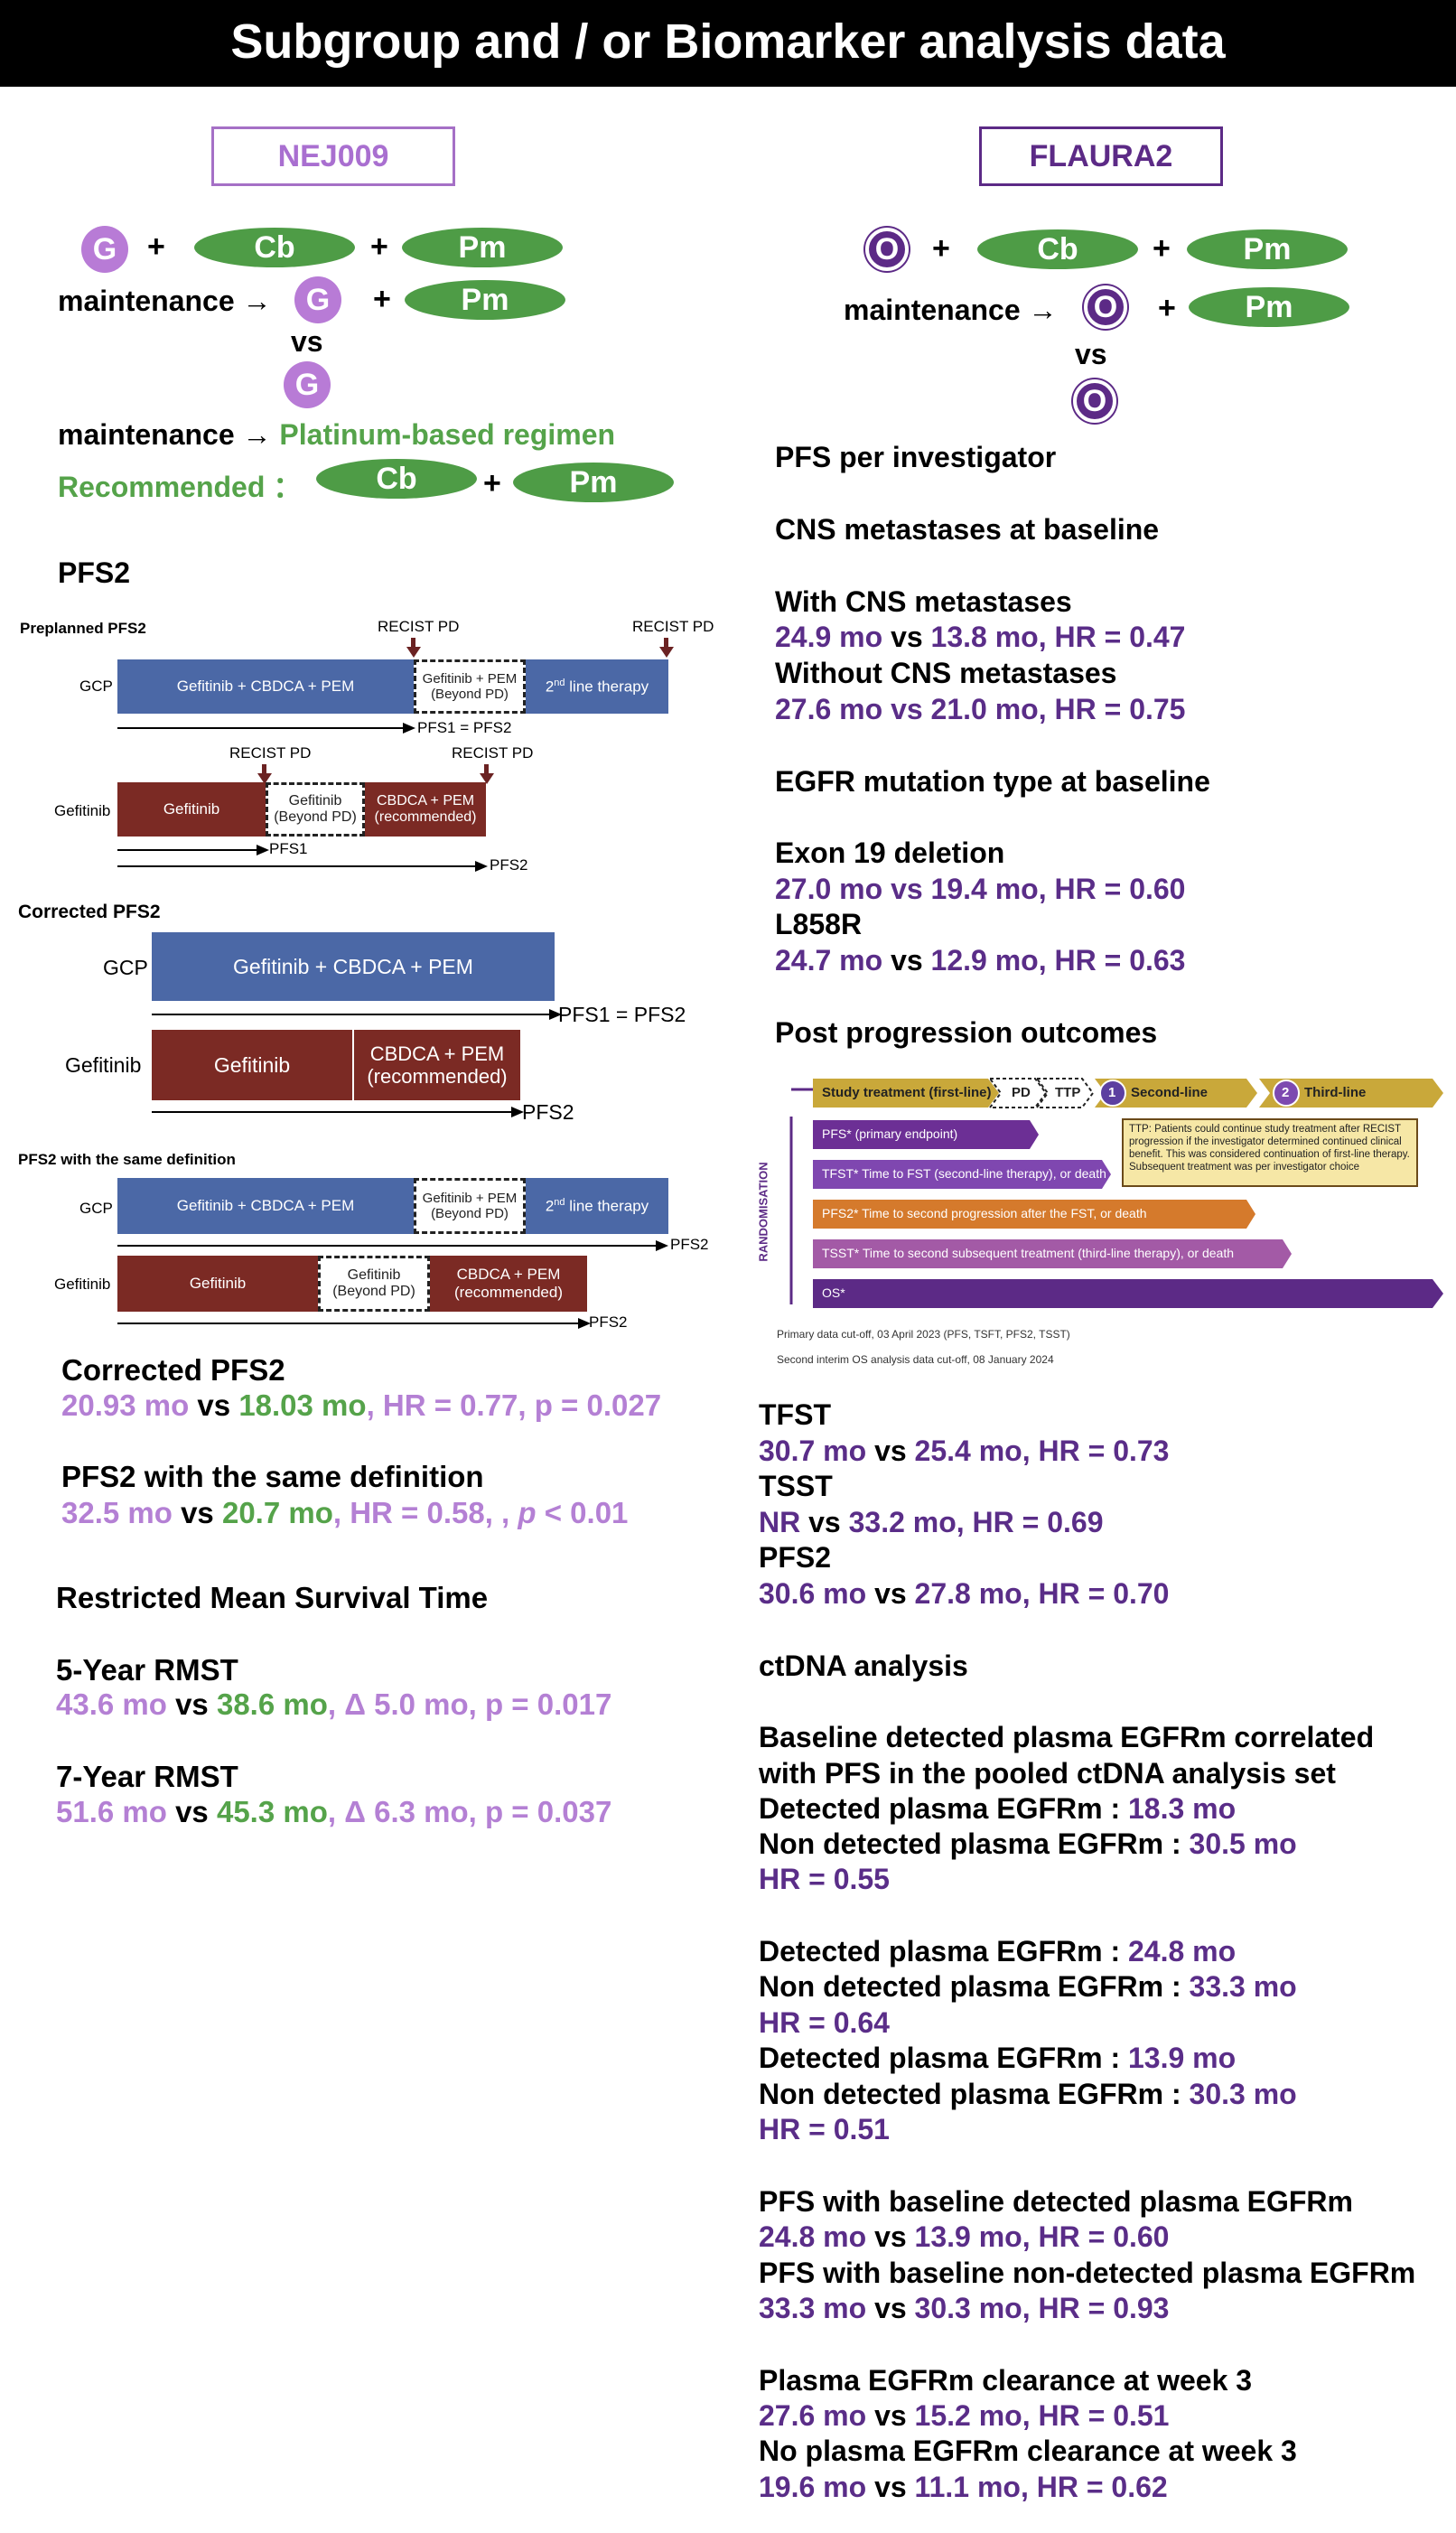 The image size is (1456, 2533). What do you see at coordinates (824, 2129) in the screenshot?
I see `hr-3: HR = 0.51` at bounding box center [824, 2129].